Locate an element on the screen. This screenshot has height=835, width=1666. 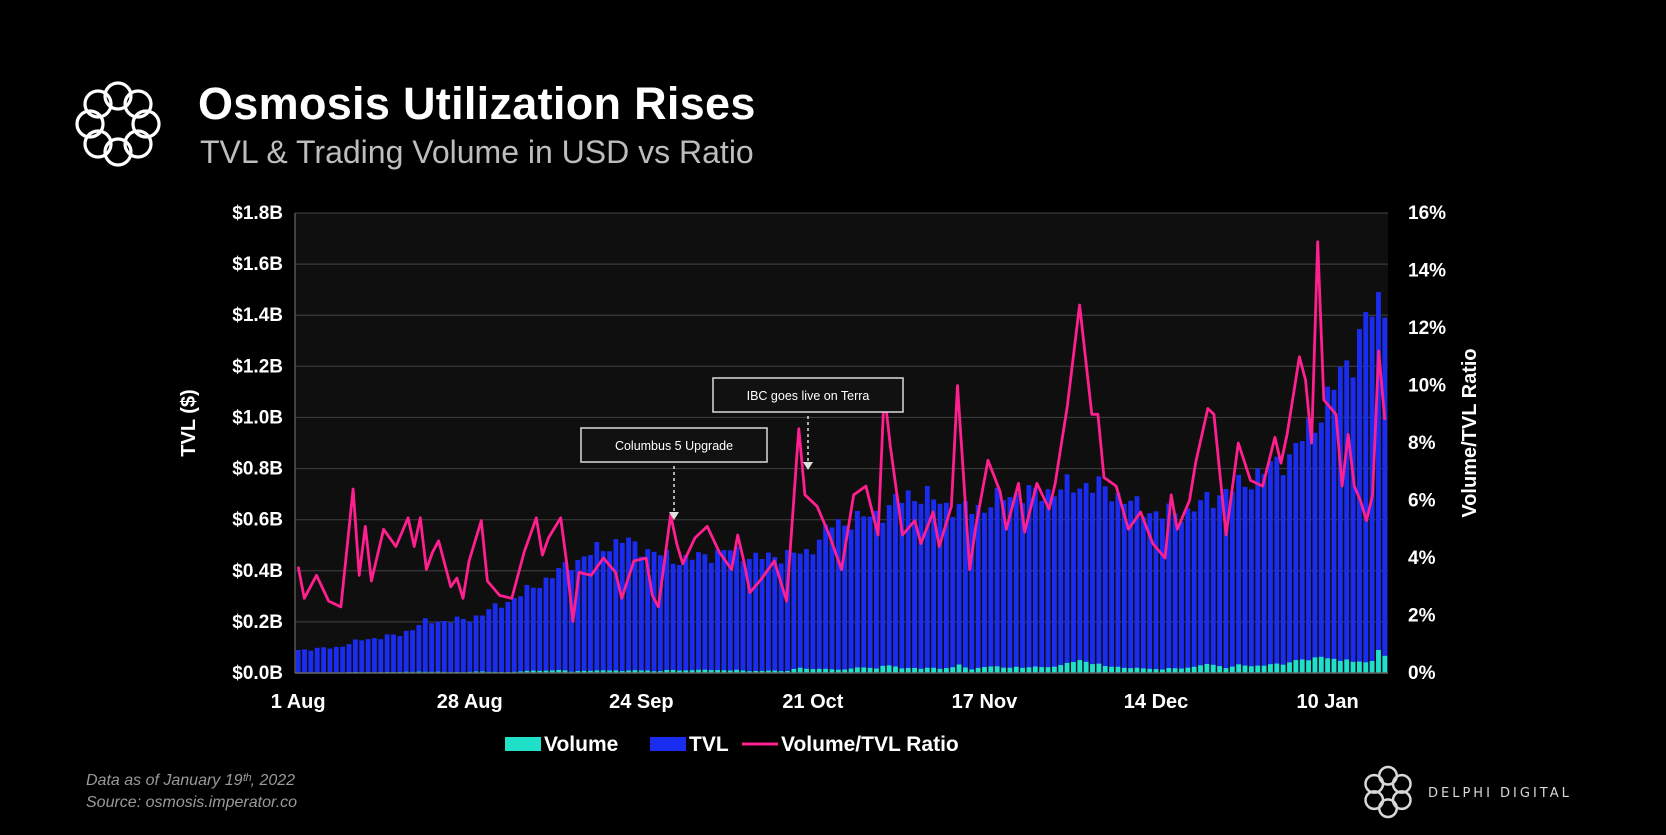
y2-tick-label: 10% is located at coordinates (1427, 386).